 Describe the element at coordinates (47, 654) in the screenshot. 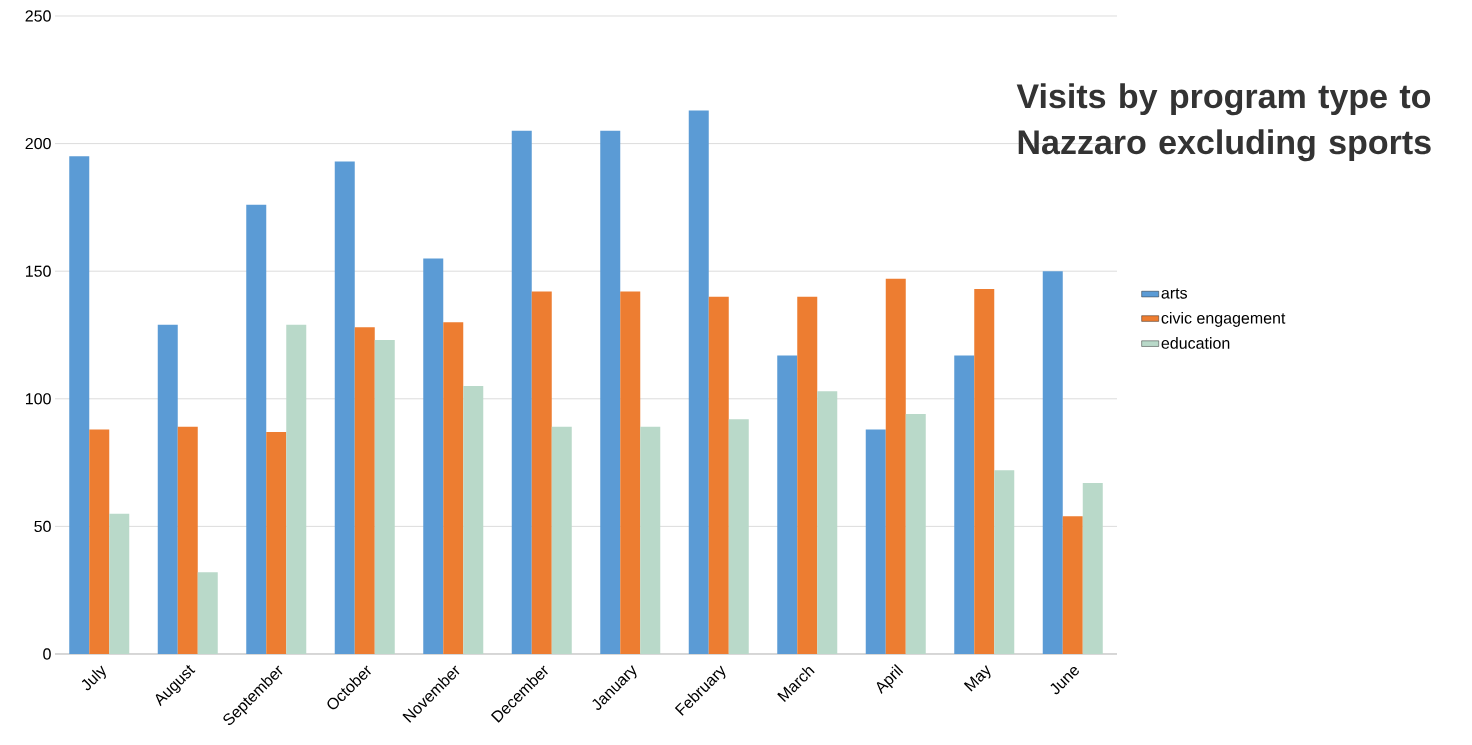

I see `y-tick-label: 0` at that location.